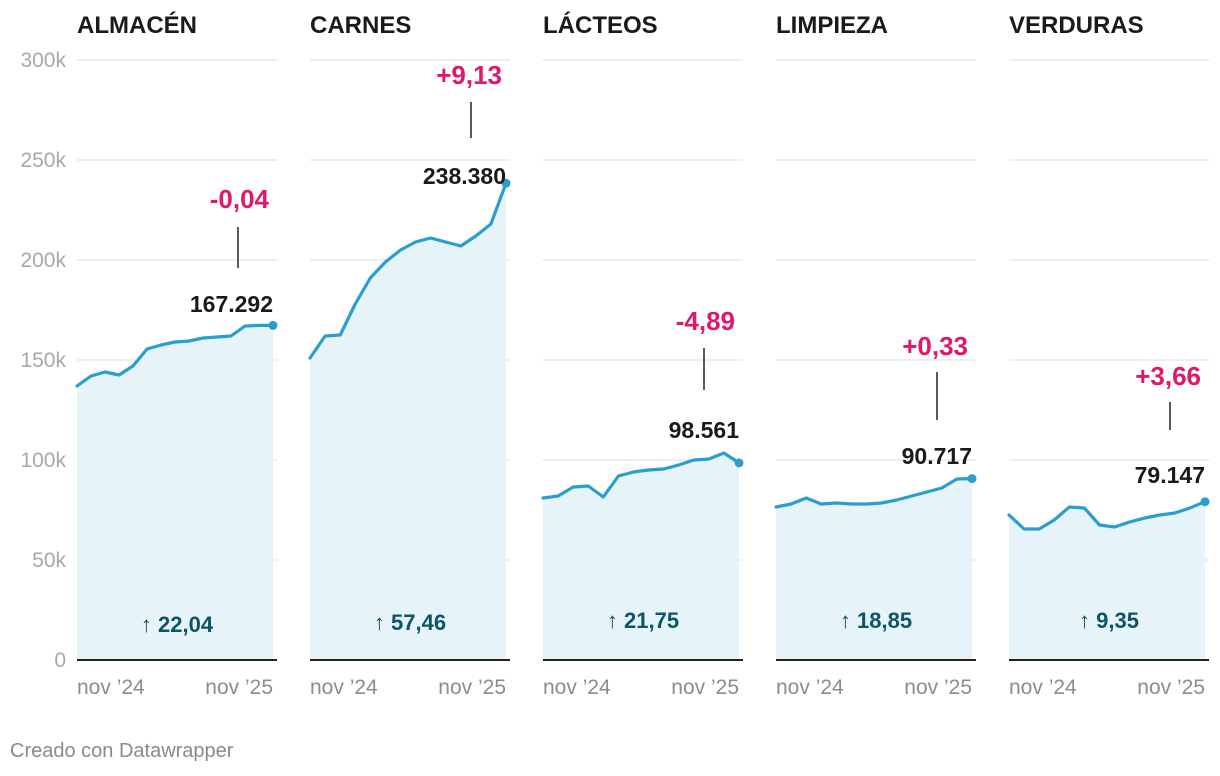 The width and height of the screenshot is (1220, 776). I want to click on change-label: +0,33, so click(935, 346).